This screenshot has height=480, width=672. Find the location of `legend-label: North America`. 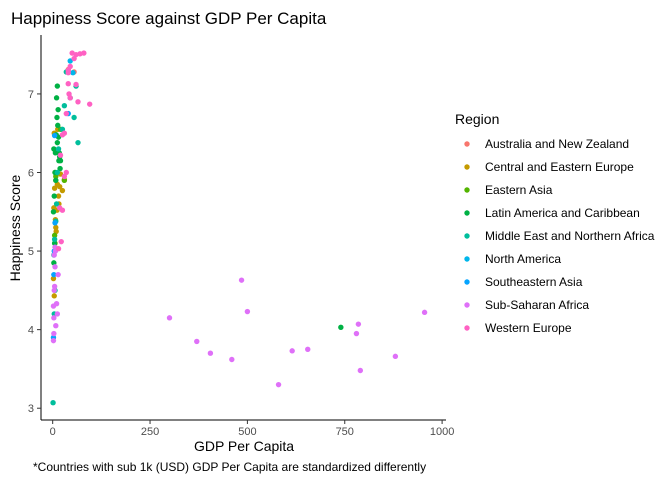

legend-label: North America is located at coordinates (523, 259).